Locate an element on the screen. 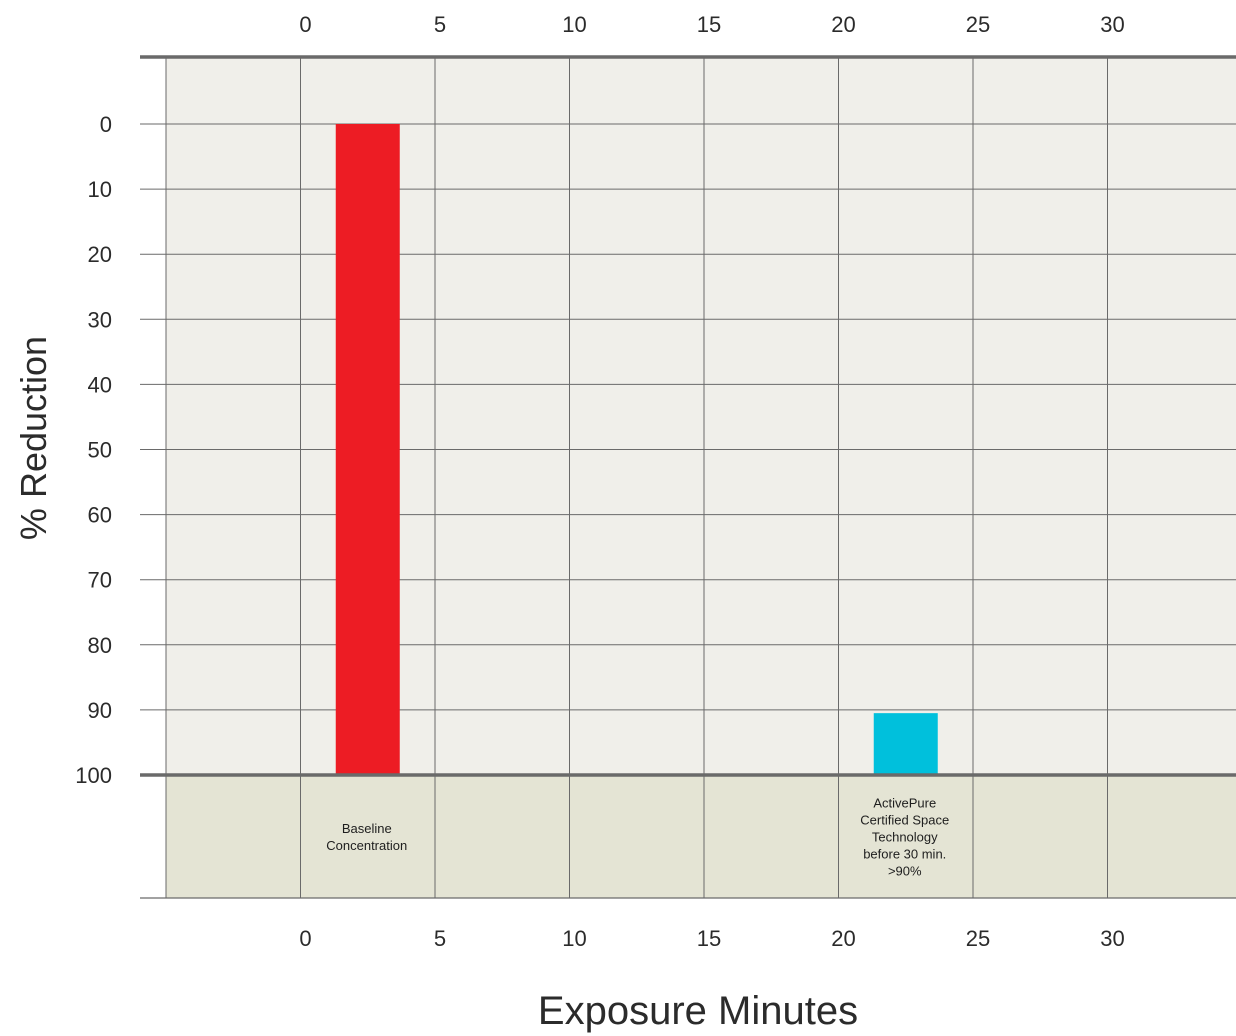 The width and height of the screenshot is (1236, 1036). bar-category-label-line: Baseline is located at coordinates (367, 828).